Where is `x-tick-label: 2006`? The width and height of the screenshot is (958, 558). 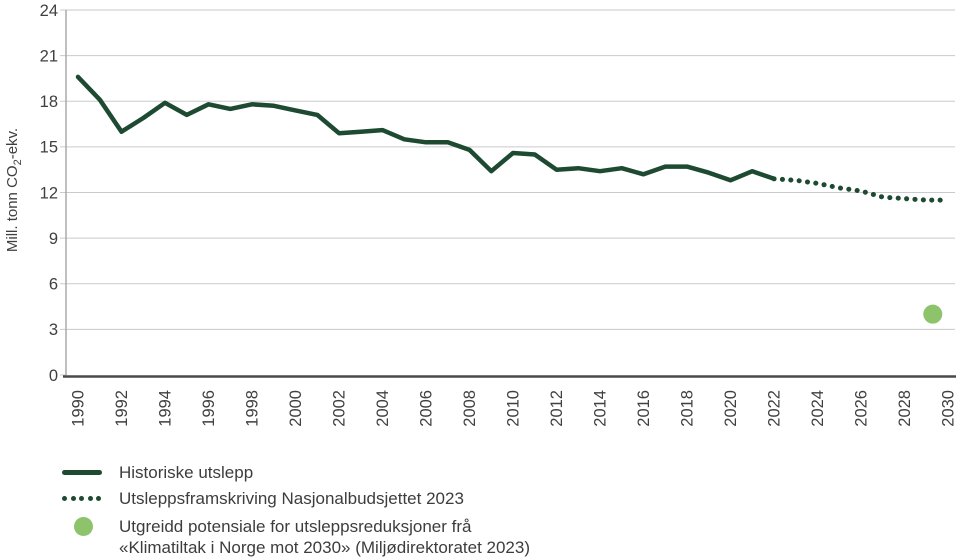 x-tick-label: 2006 is located at coordinates (427, 408).